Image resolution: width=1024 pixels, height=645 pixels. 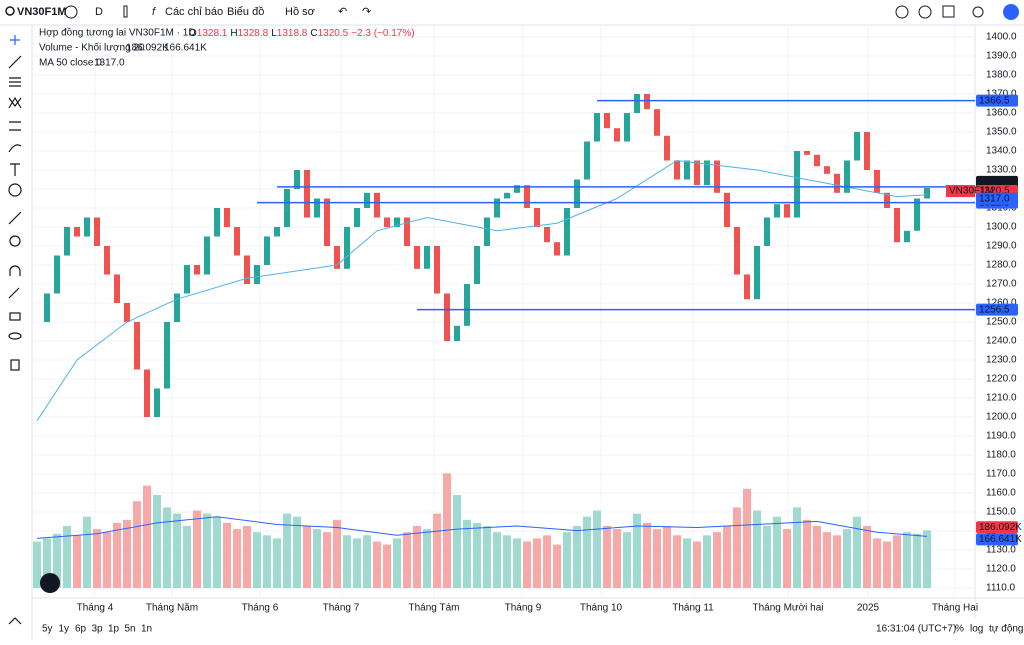 I want to click on logo, so click(x=1011, y=12).